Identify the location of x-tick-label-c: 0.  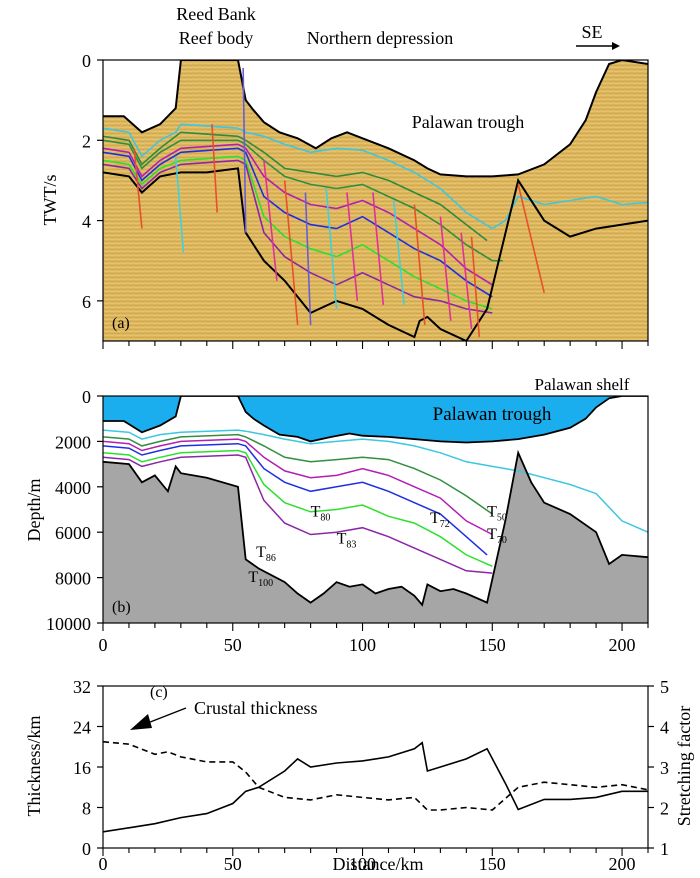
(103, 864).